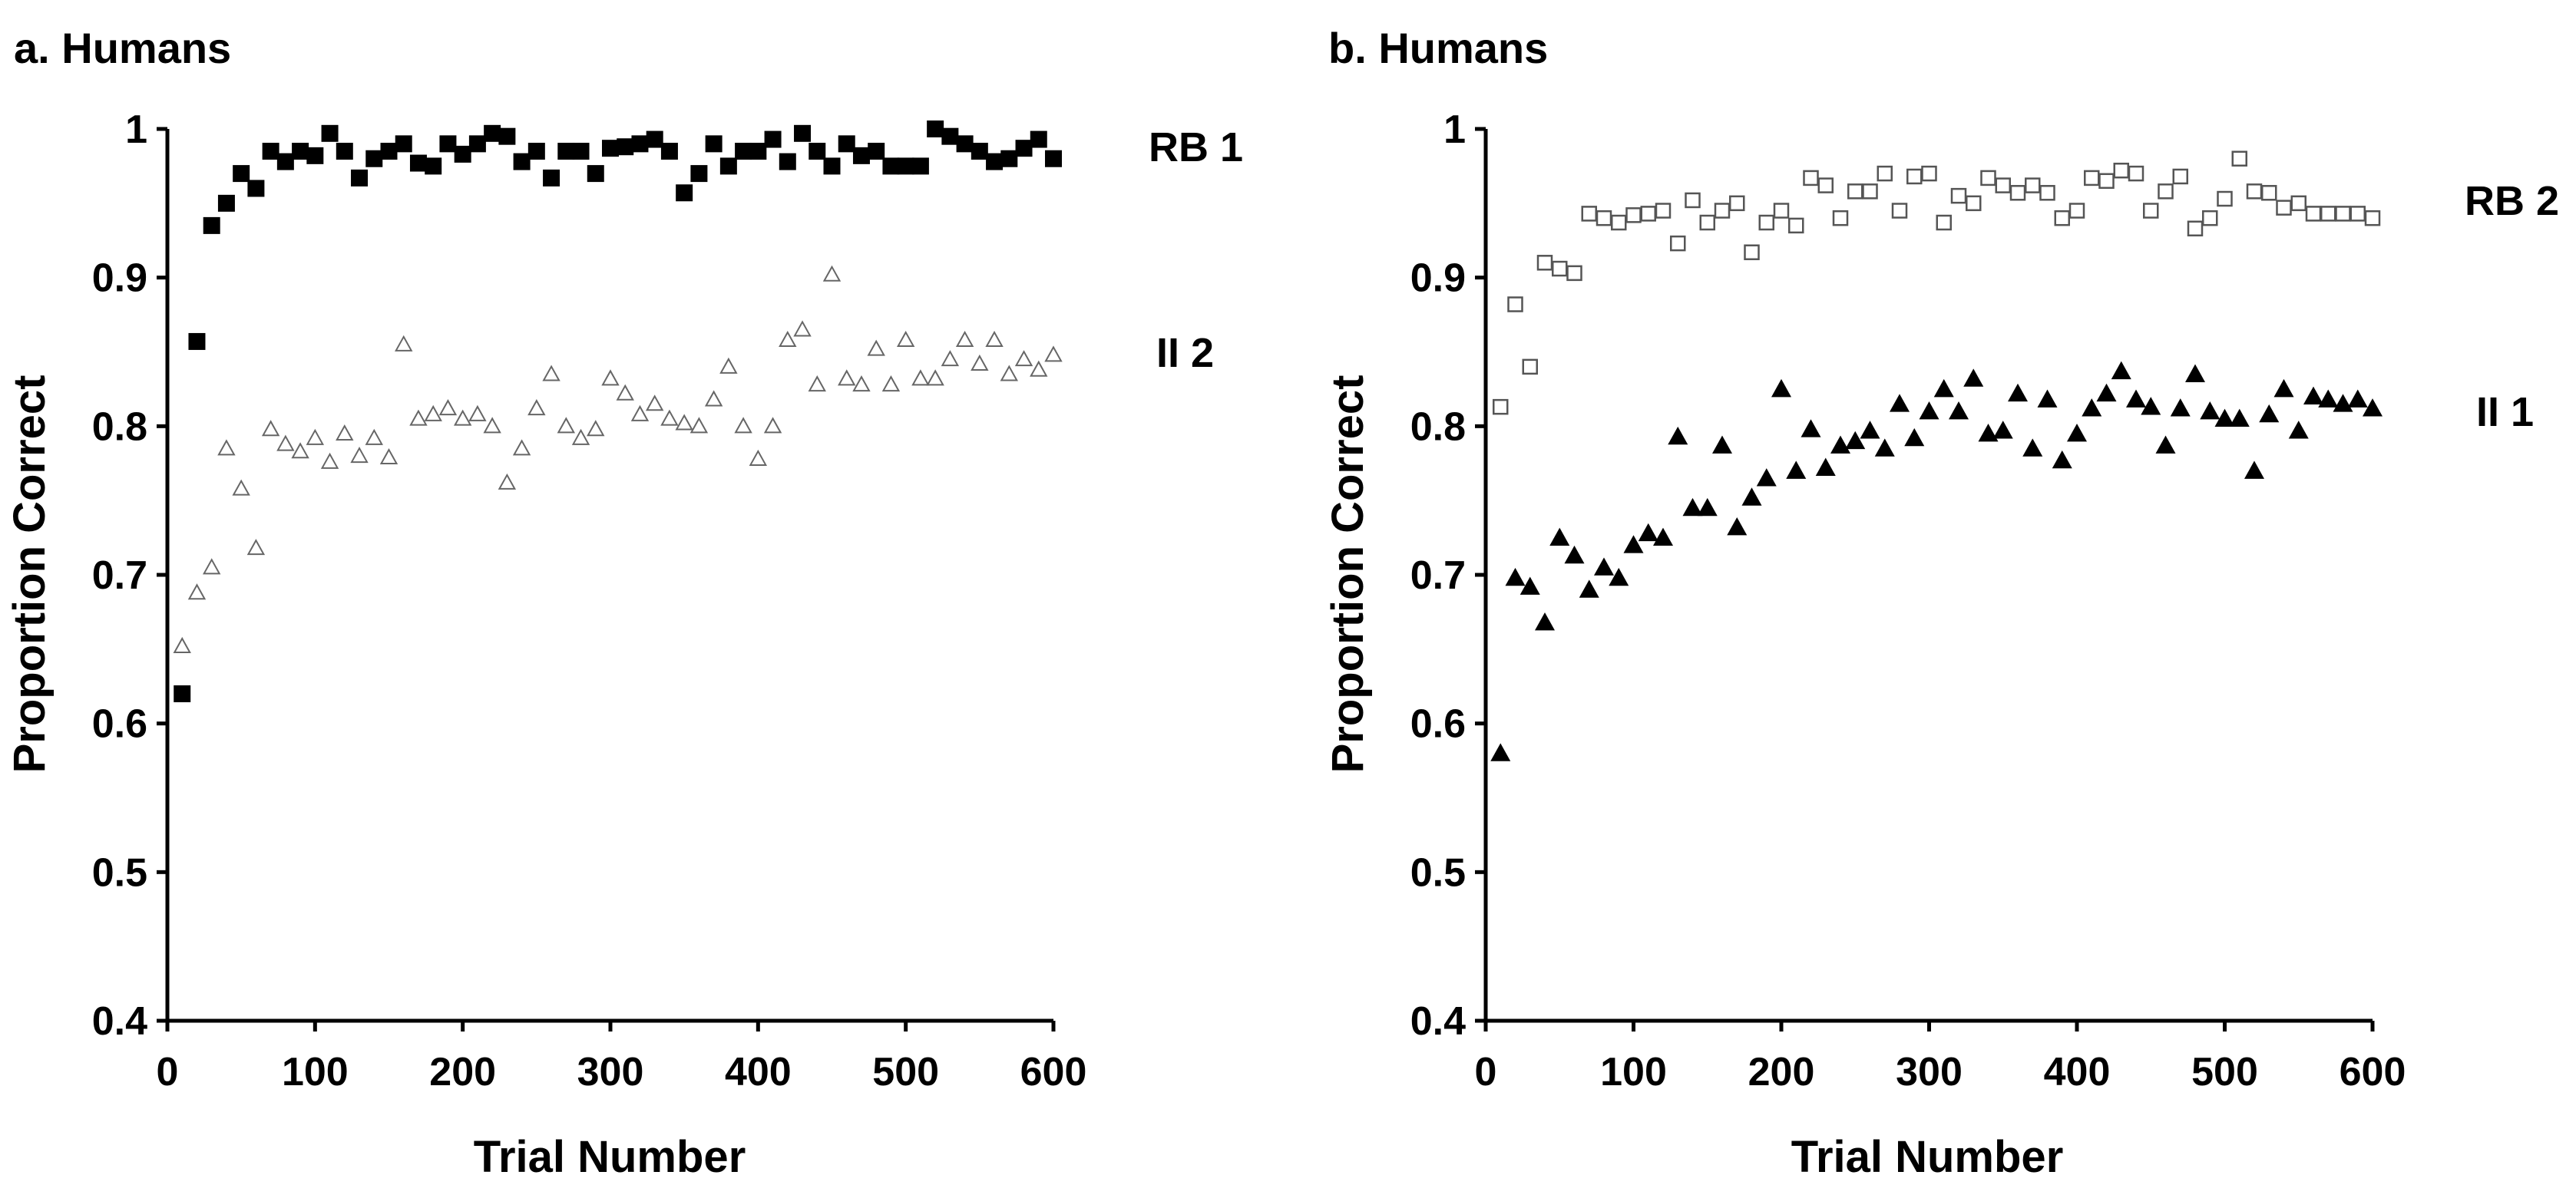  What do you see at coordinates (1438, 426) in the screenshot?
I see `y-tick-label: 0.8` at bounding box center [1438, 426].